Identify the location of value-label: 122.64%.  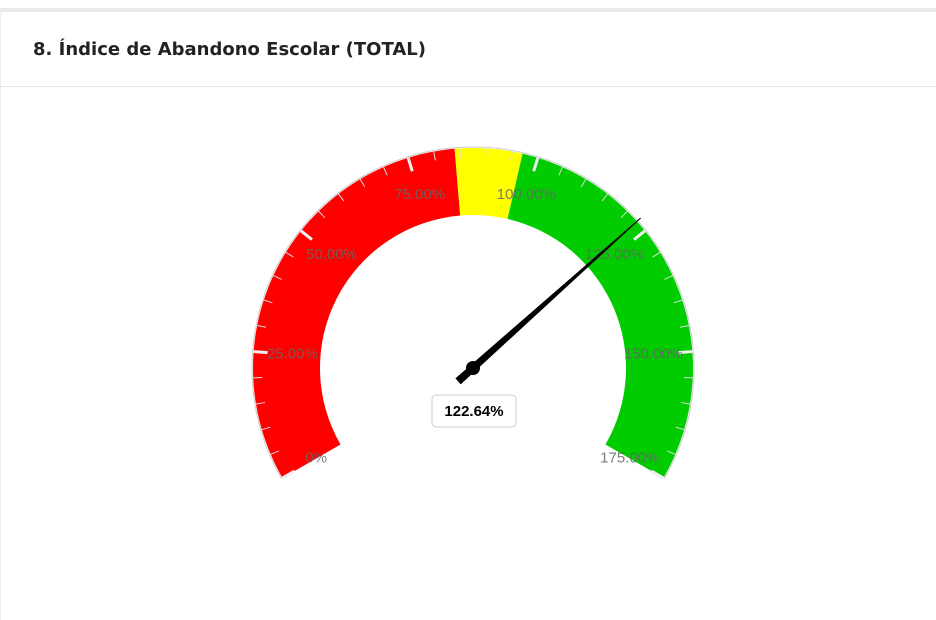
(473, 411).